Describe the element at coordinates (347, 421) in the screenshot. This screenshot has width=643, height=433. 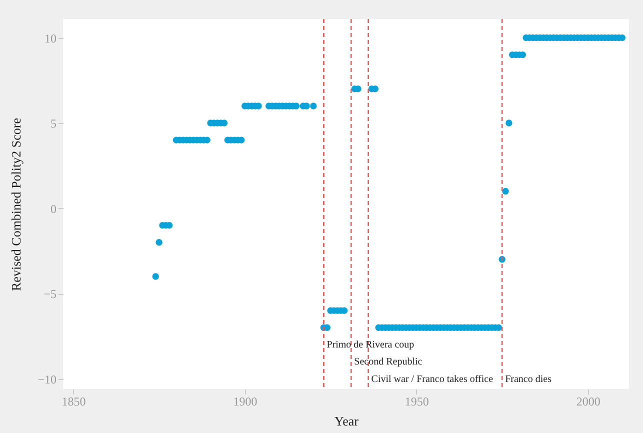
I see `x-axis-title: Year` at that location.